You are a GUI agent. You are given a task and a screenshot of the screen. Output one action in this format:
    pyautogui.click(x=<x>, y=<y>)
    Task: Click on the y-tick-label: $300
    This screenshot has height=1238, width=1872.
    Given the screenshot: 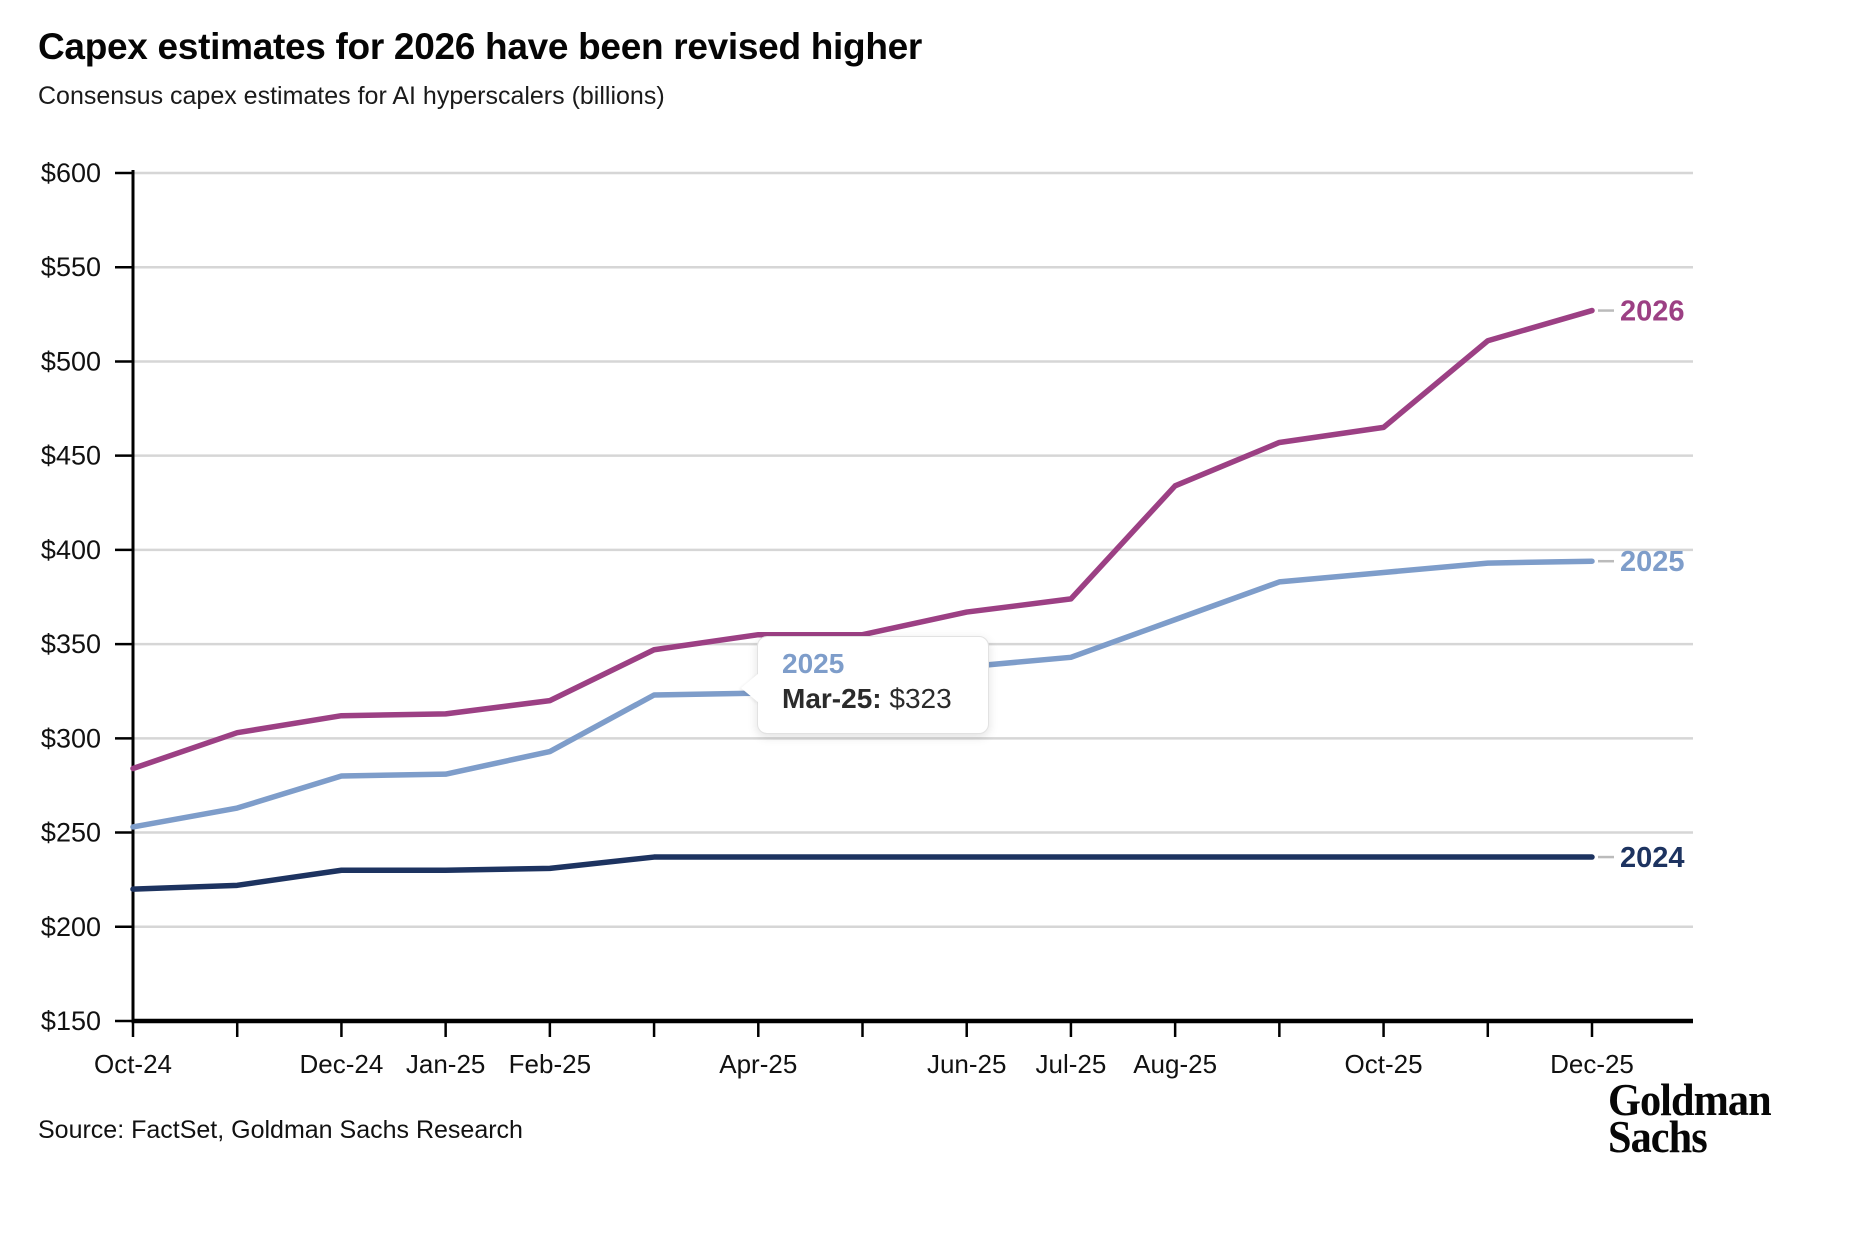 What is the action you would take?
    pyautogui.click(x=71, y=738)
    